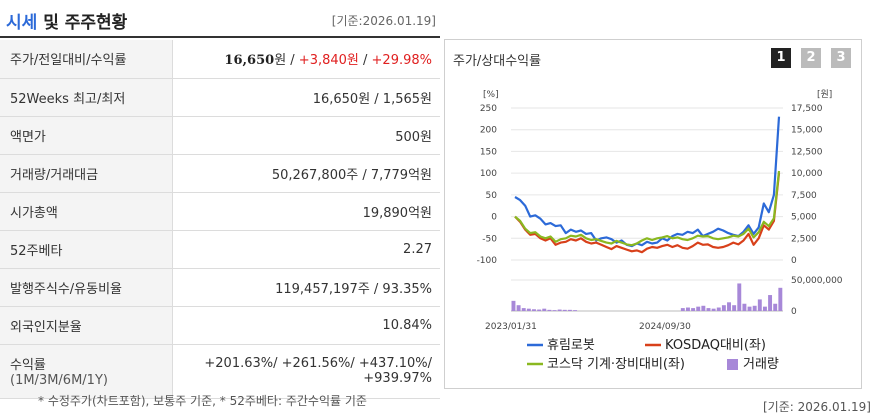 This screenshot has height=419, width=881. I want to click on chart-pagination: 1 2 3, so click(811, 58).